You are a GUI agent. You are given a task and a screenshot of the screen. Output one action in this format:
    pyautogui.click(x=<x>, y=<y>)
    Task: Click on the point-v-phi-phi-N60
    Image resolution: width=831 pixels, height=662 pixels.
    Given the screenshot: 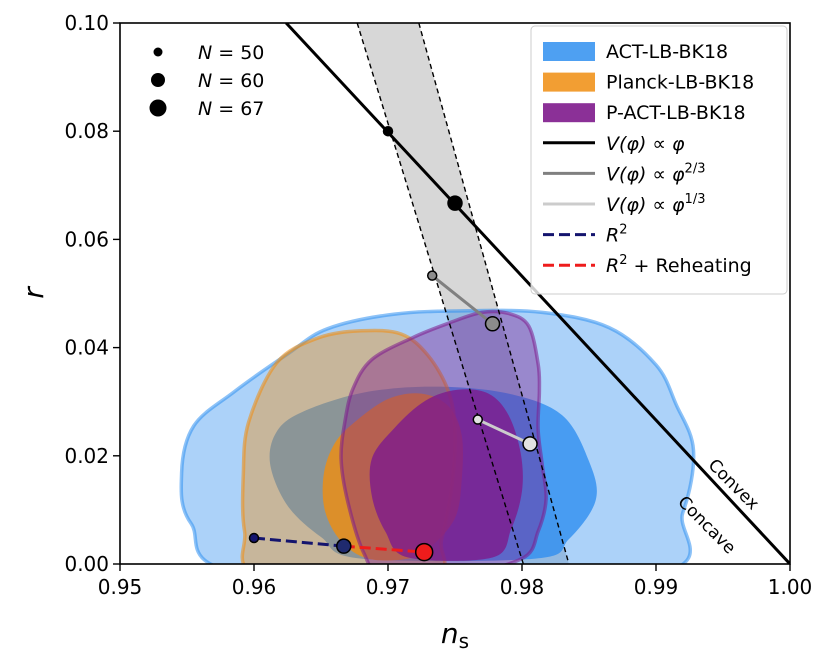 What is the action you would take?
    pyautogui.click(x=455, y=203)
    